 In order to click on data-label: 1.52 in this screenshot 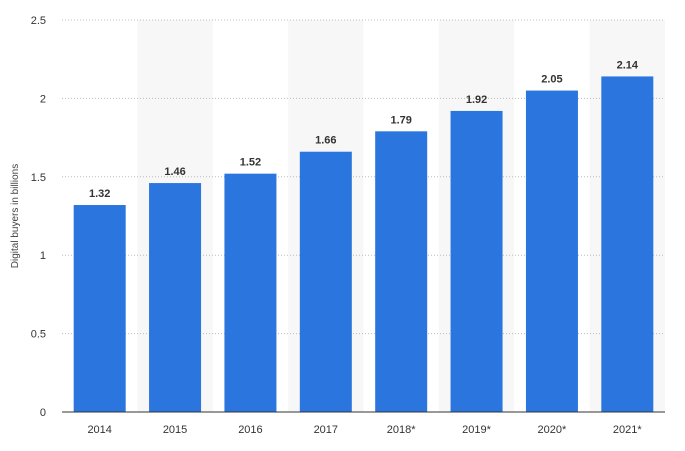, I will do `click(250, 163)`.